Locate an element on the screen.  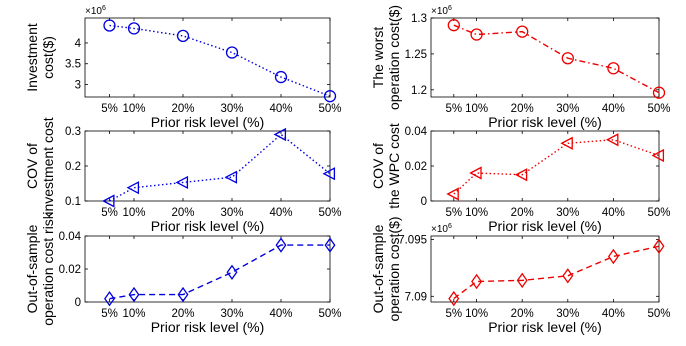
y-axis-label: Investmentcost($) is located at coordinates (40, 57).